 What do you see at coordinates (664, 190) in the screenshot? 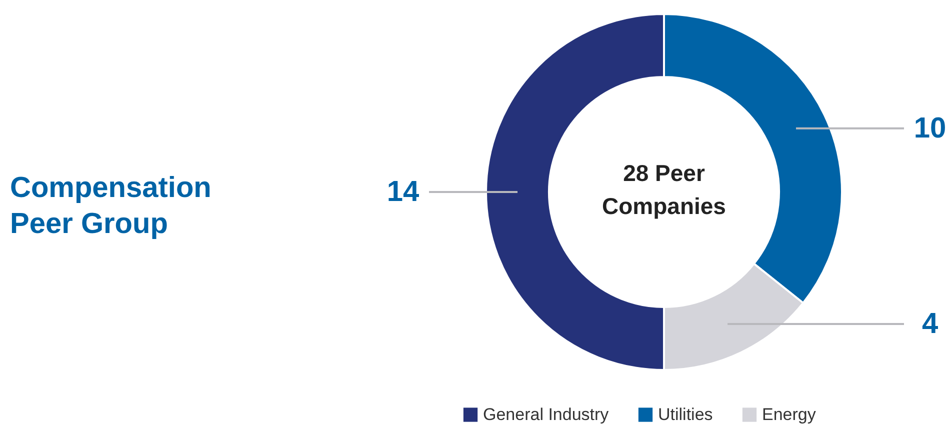
I see `text: 28 Peer Companies` at bounding box center [664, 190].